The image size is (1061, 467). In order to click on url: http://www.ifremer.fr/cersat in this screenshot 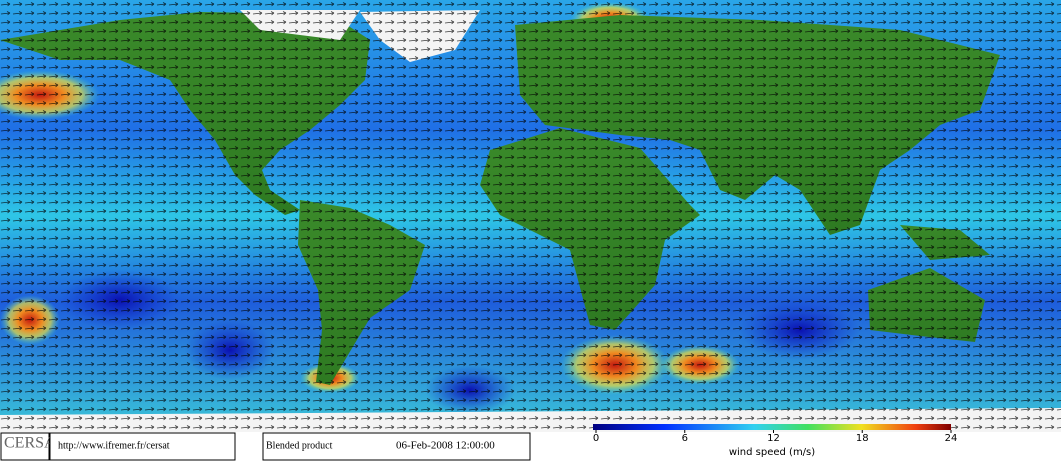, I will do `click(114, 445)`.